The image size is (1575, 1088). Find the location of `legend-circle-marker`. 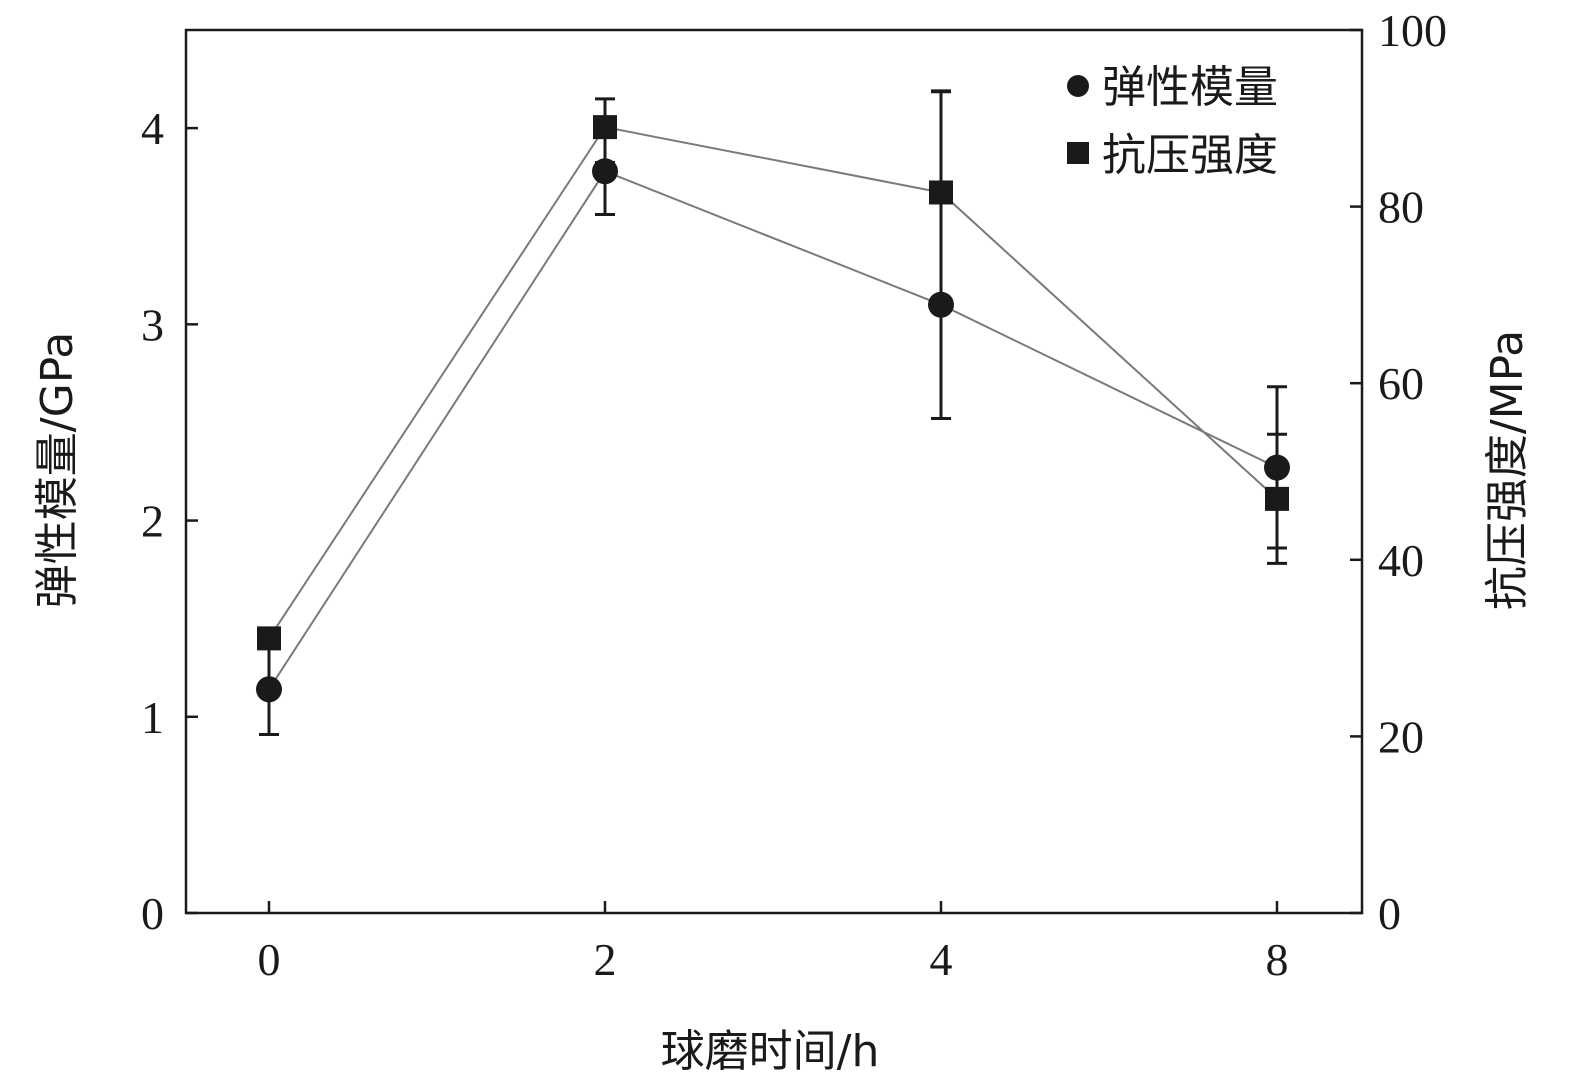

legend-circle-marker is located at coordinates (1078, 86).